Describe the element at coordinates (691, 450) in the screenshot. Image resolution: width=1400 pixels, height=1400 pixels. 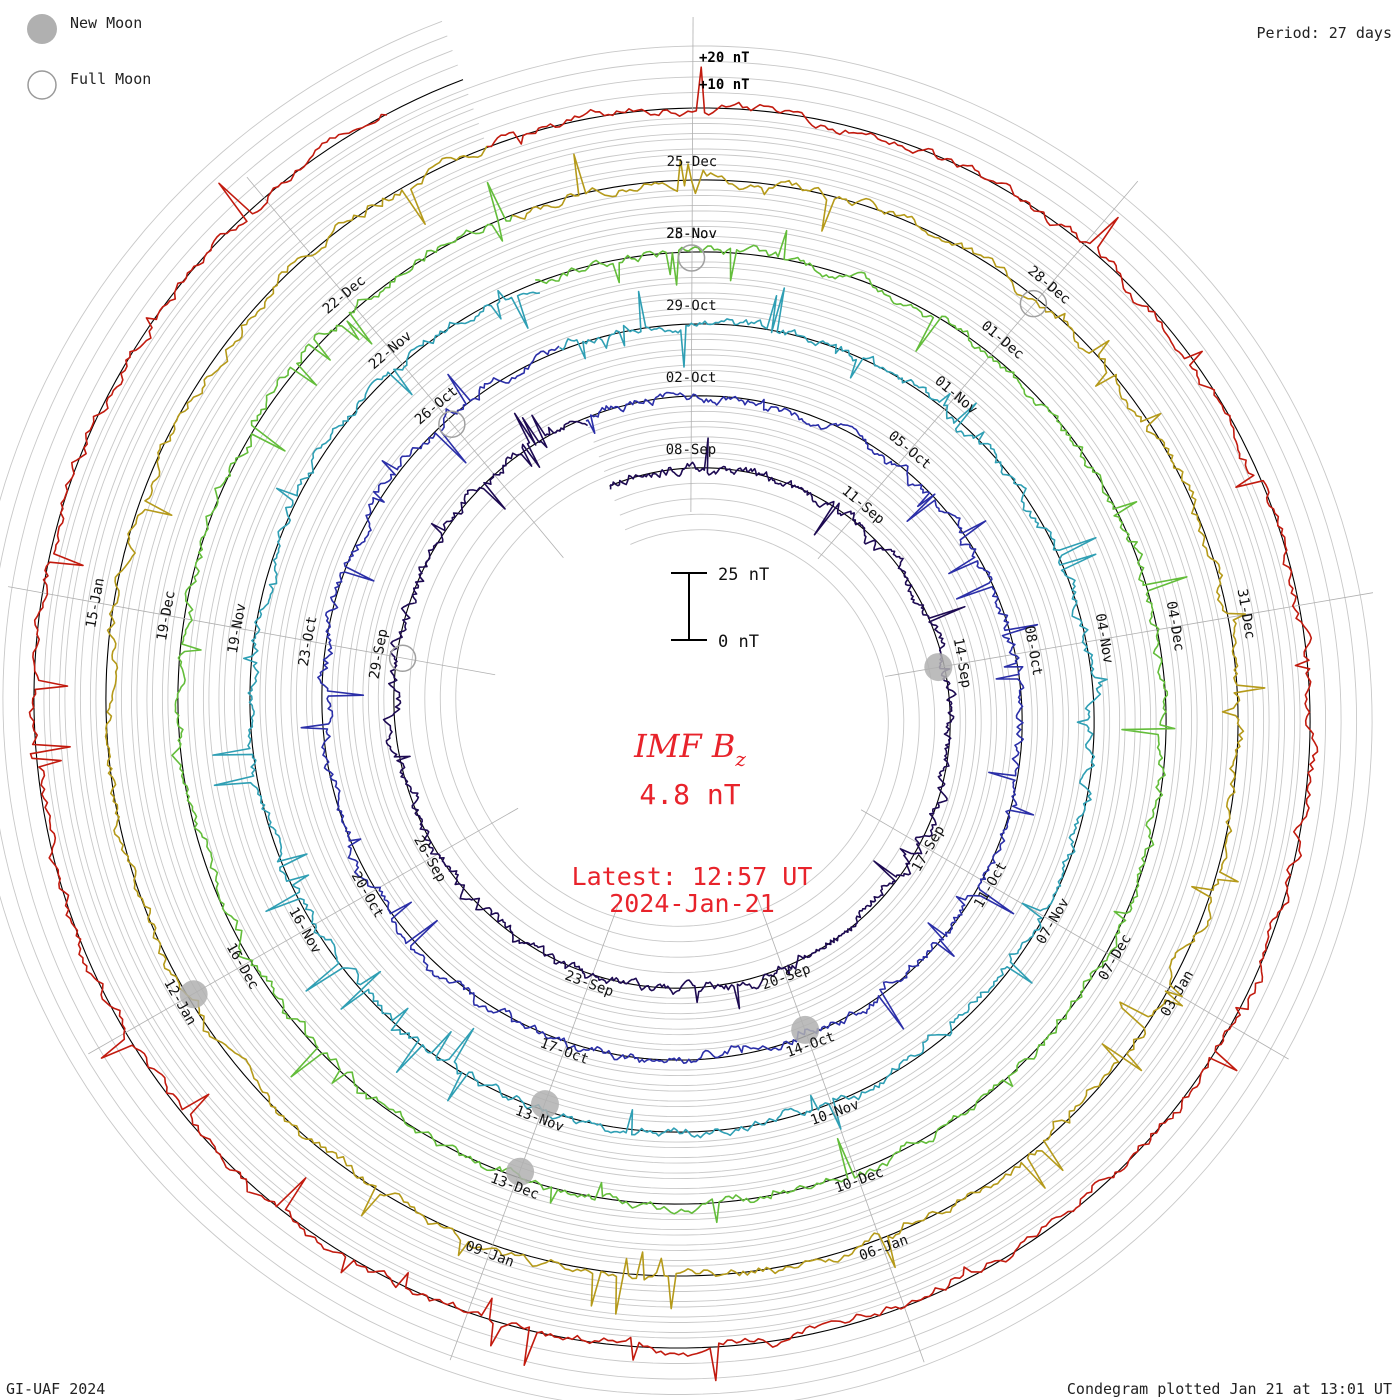
I see `date-tick-label: 08-Sep` at that location.